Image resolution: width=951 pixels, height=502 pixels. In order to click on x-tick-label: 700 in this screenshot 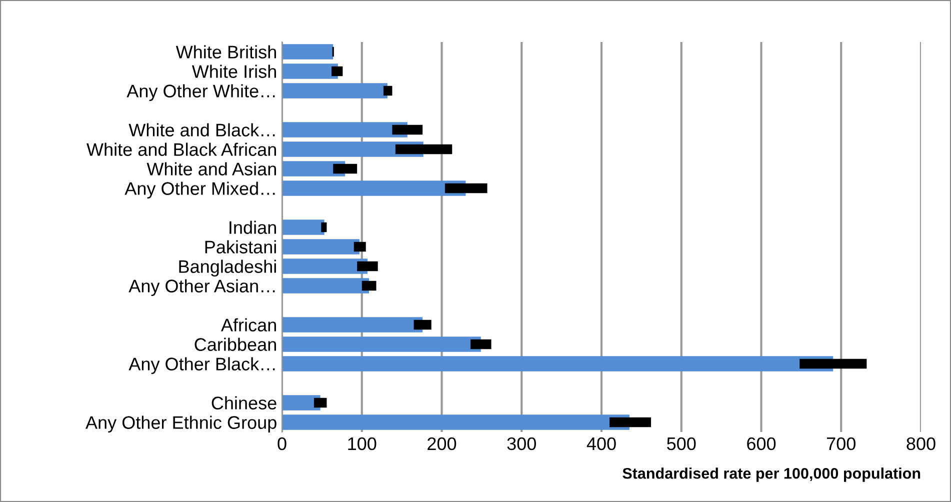, I will do `click(841, 443)`.